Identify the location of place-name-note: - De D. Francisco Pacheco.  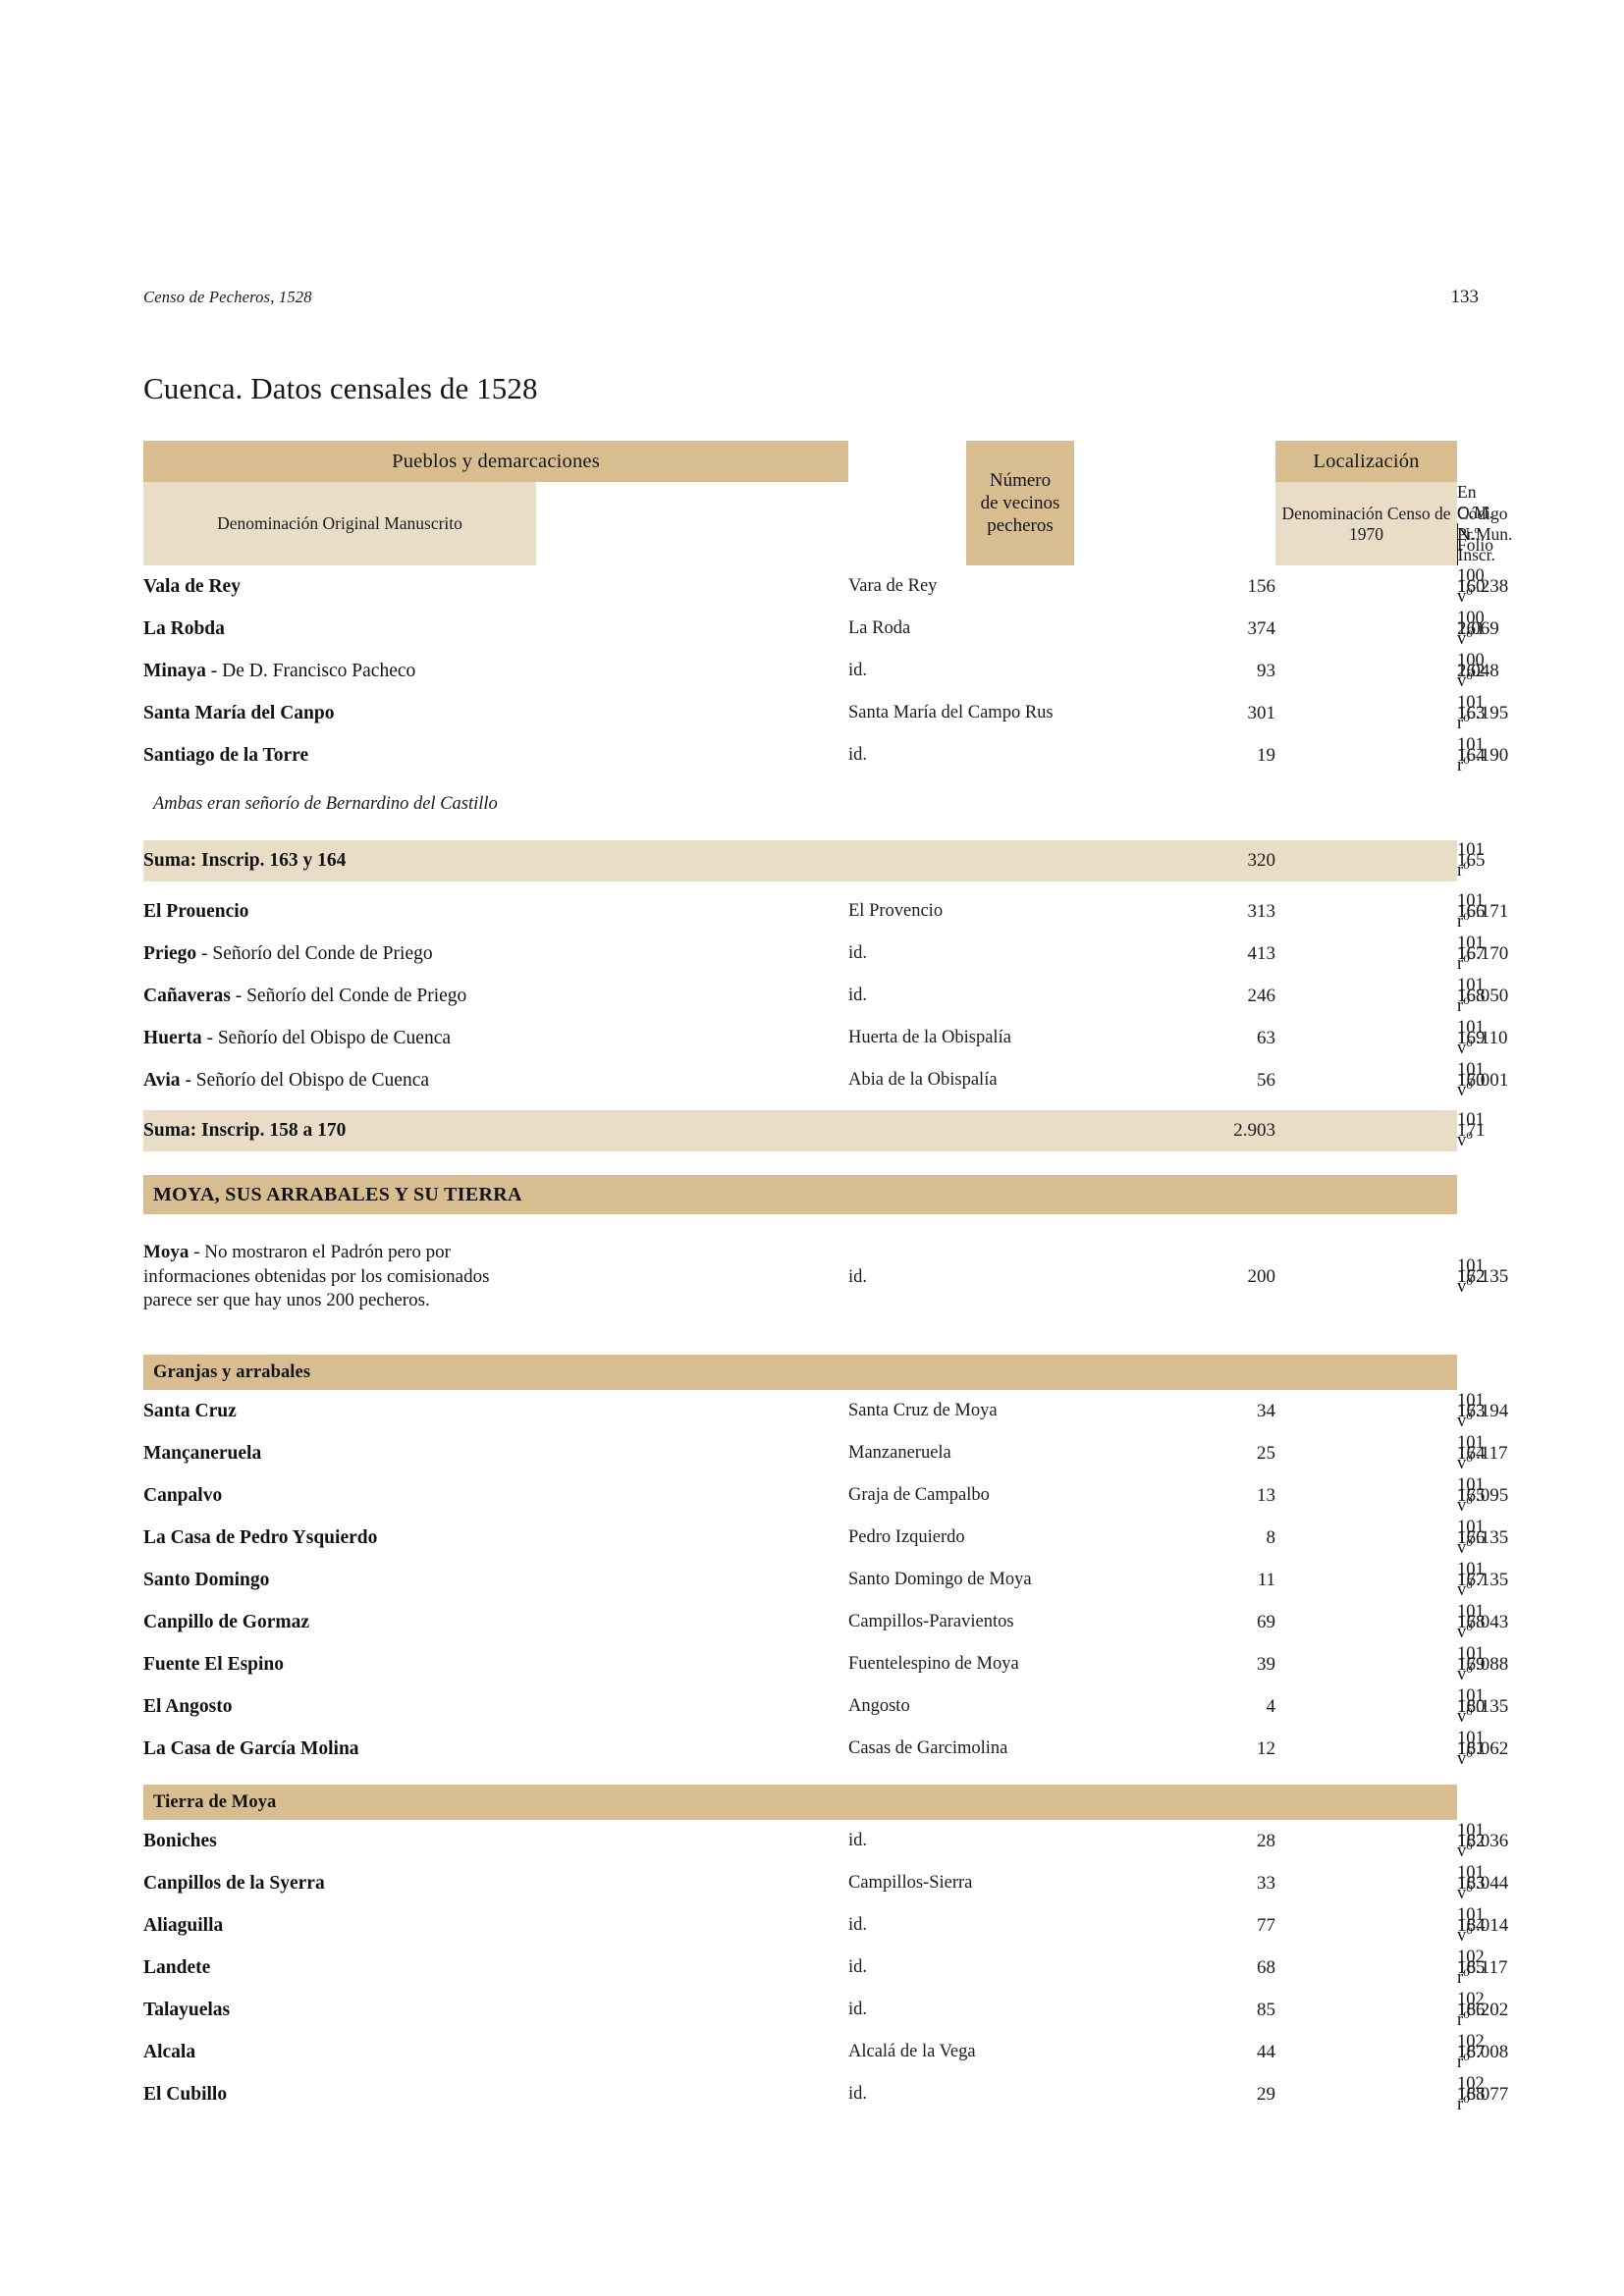
(310, 670).